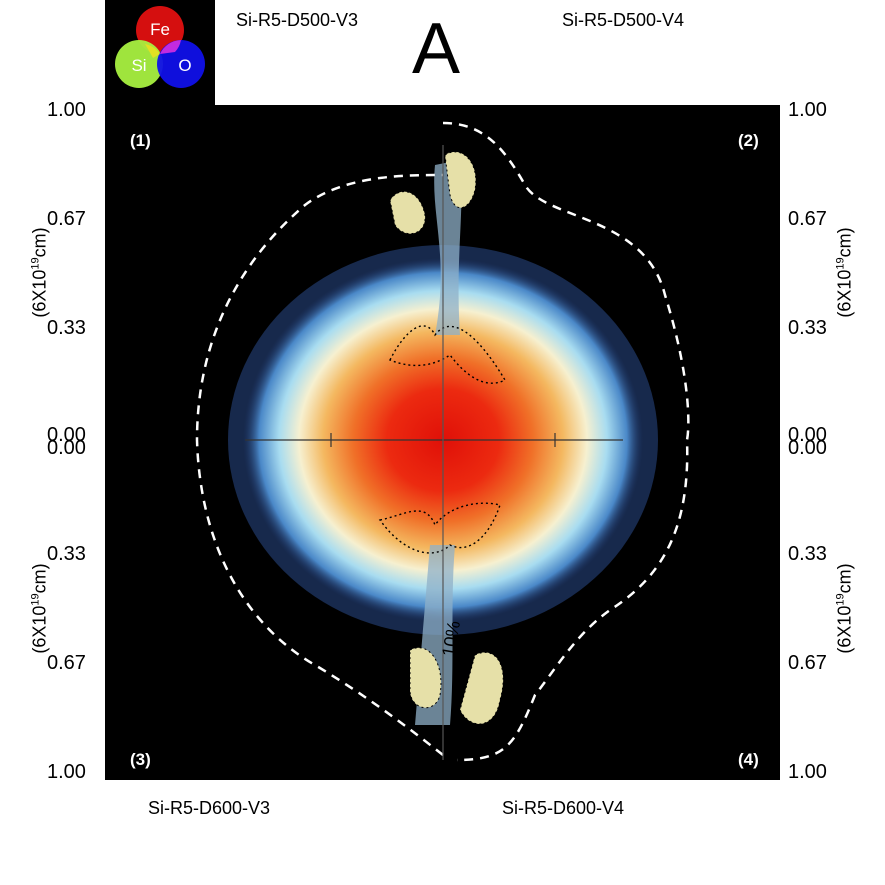  I want to click on clump-top-left, so click(407, 213).